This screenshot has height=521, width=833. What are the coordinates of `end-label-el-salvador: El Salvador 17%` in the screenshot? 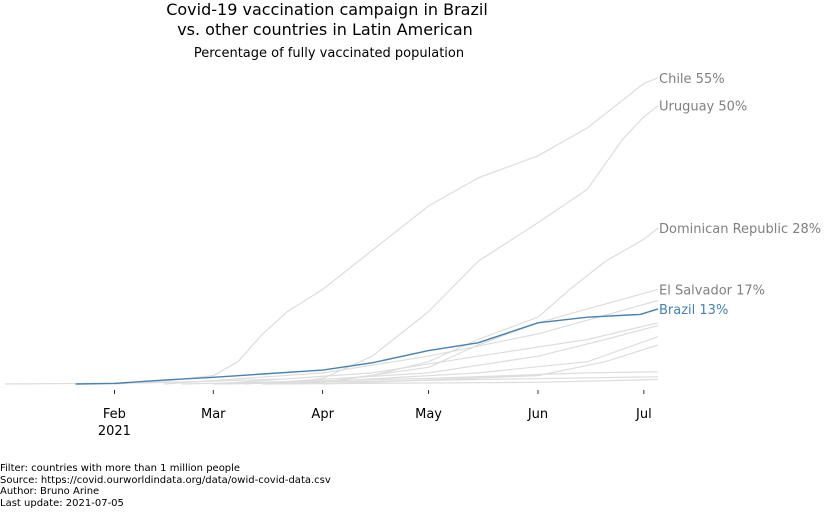 It's located at (712, 290).